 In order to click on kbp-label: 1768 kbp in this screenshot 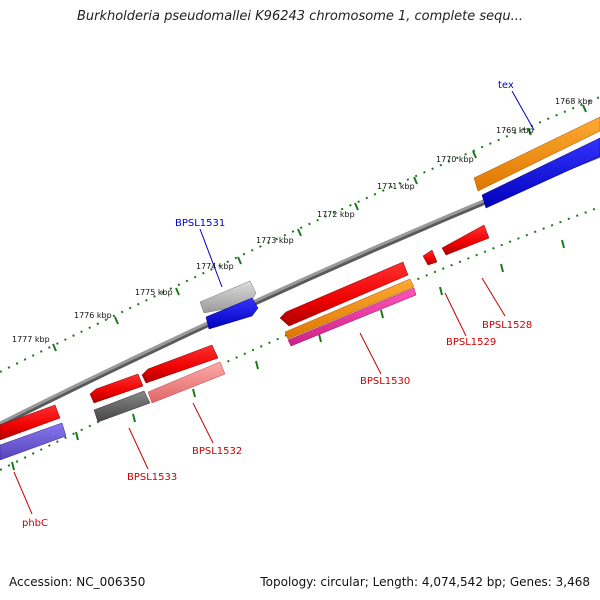, I will do `click(574, 101)`.